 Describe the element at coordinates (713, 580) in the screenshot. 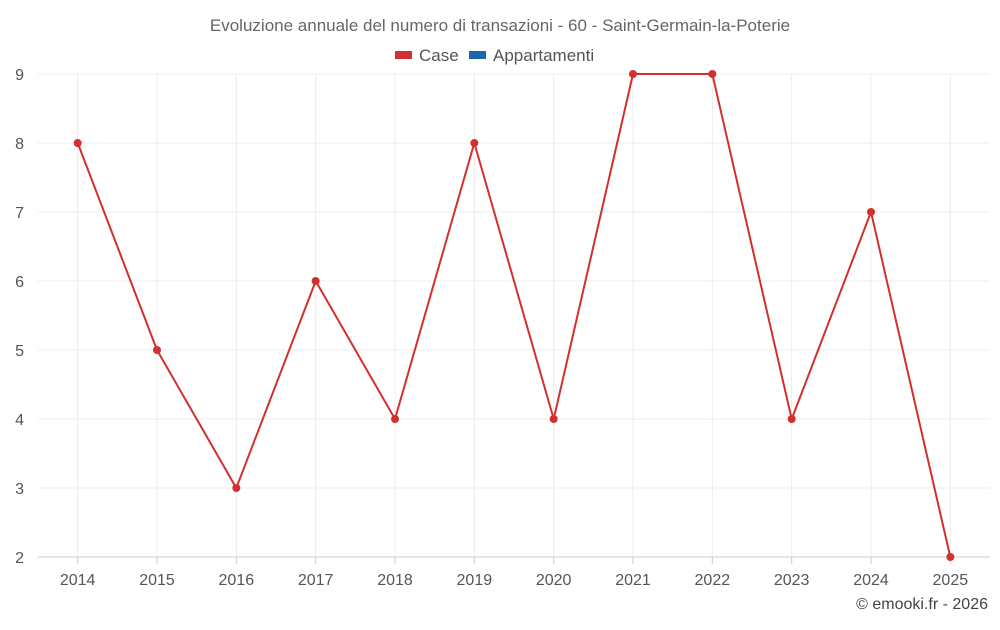

I see `x-tick-label: 2022` at that location.